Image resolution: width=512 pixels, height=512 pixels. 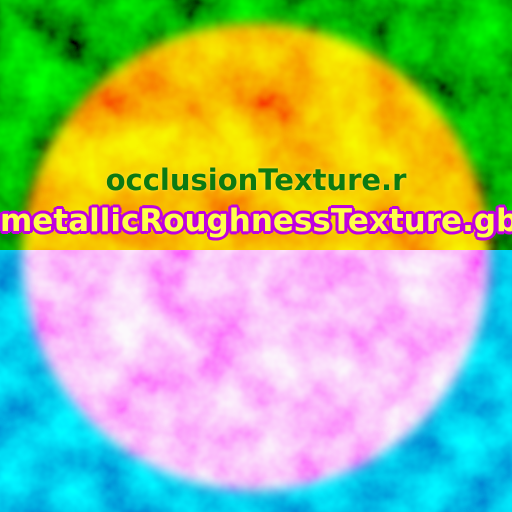 I want to click on metallic-roughness-texture-label: metallicRoughnessTexture.gb, so click(x=256, y=221).